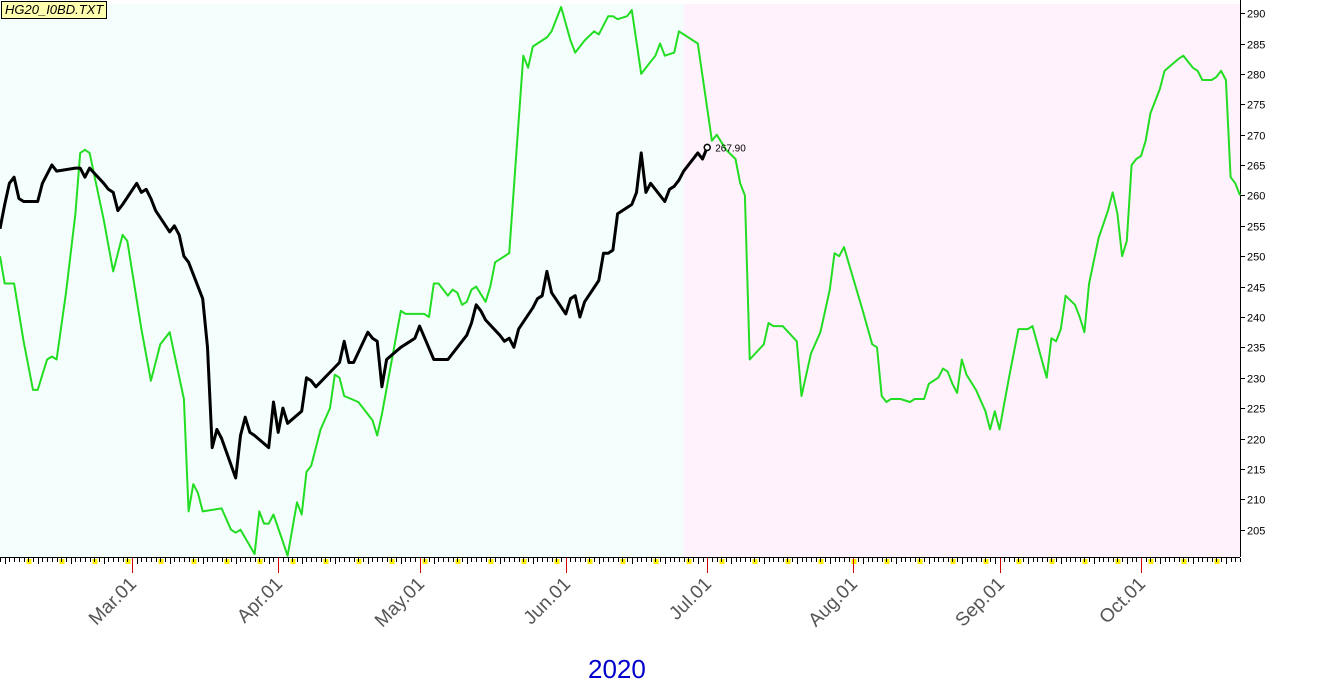  I want to click on month-label: Jul.01, so click(690, 599).